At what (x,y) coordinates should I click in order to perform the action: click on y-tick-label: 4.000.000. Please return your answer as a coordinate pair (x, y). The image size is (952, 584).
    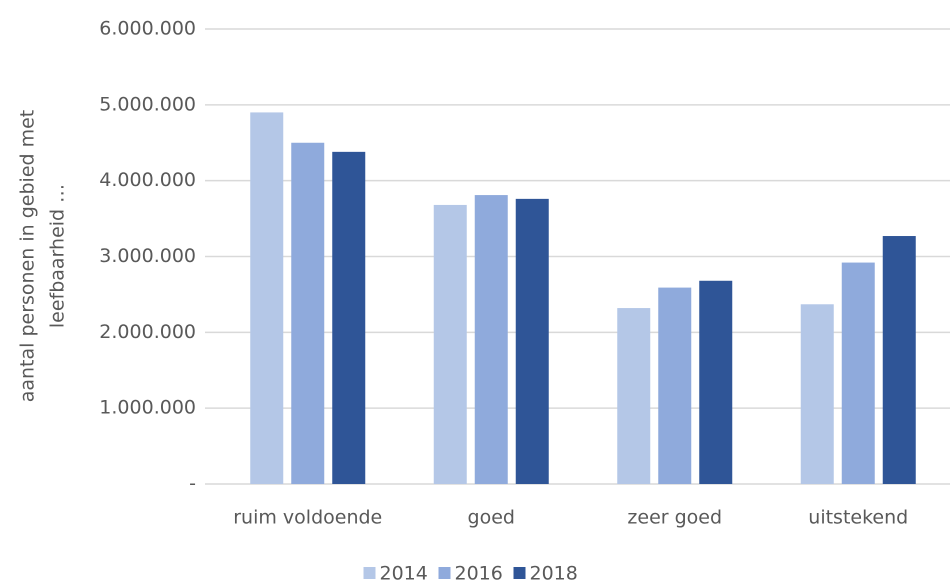
    Looking at the image, I should click on (147, 180).